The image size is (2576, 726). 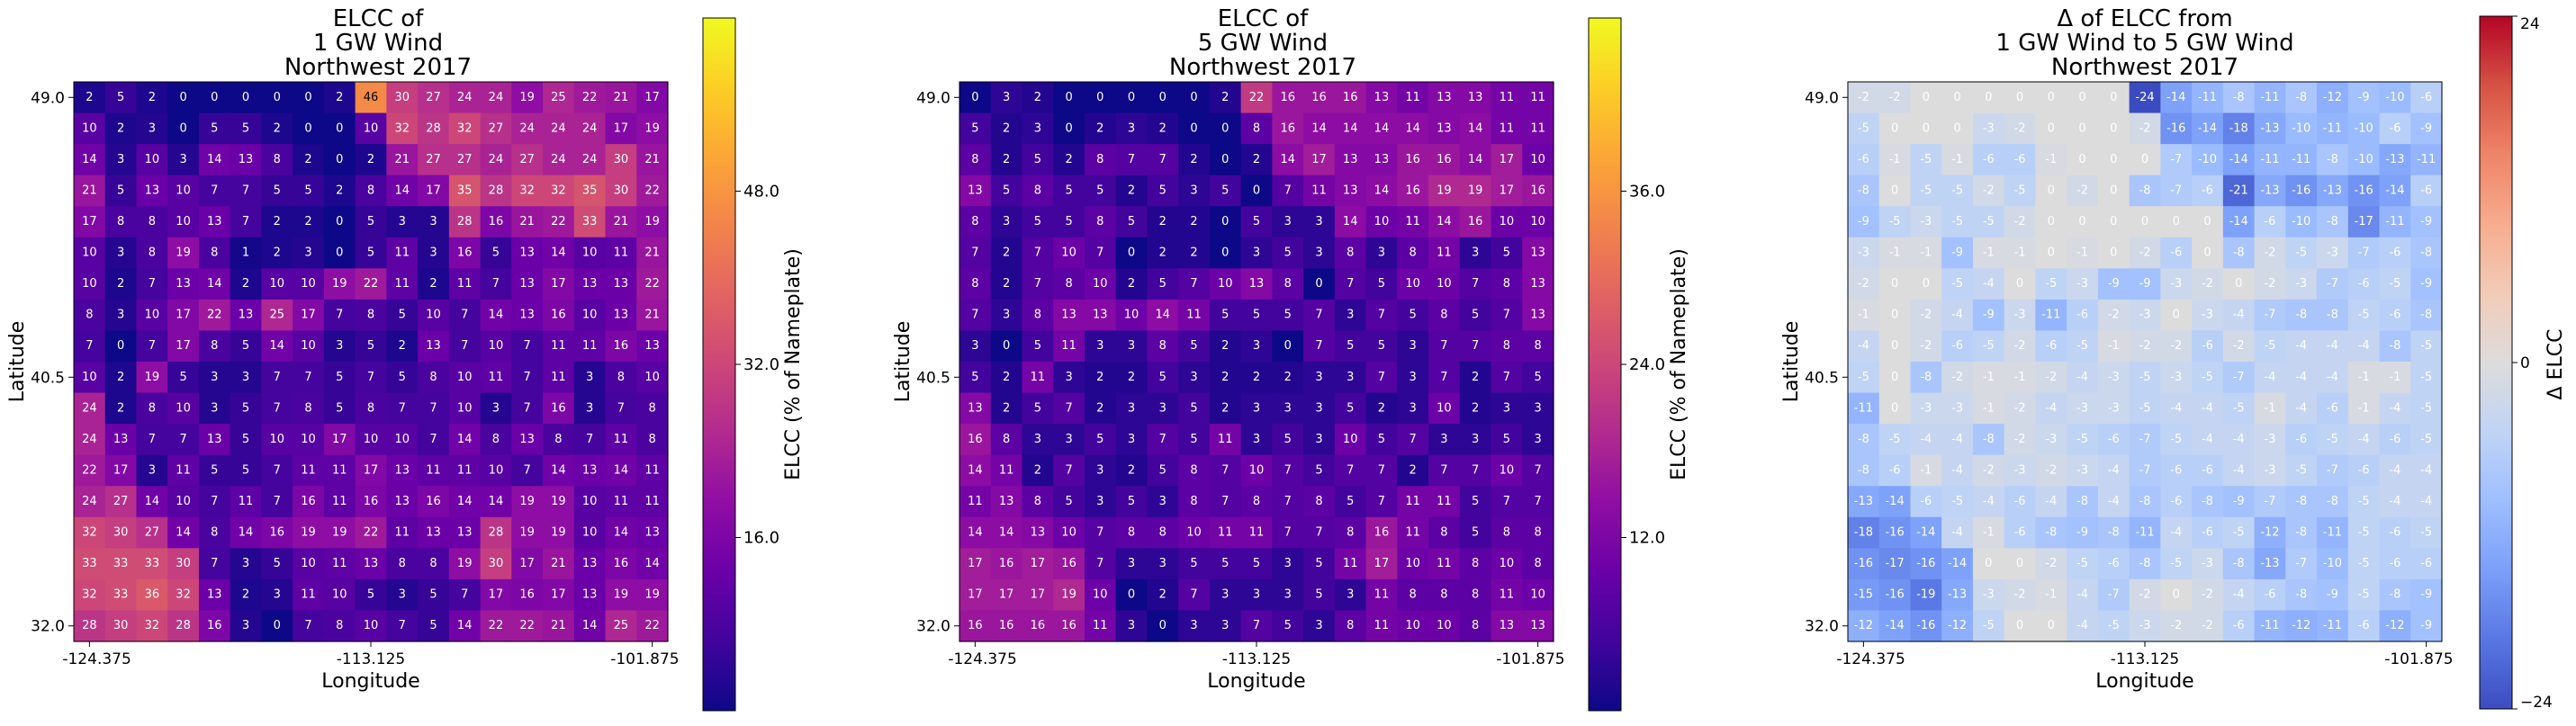 I want to click on y-tick-label: 40.5, so click(x=933, y=378).